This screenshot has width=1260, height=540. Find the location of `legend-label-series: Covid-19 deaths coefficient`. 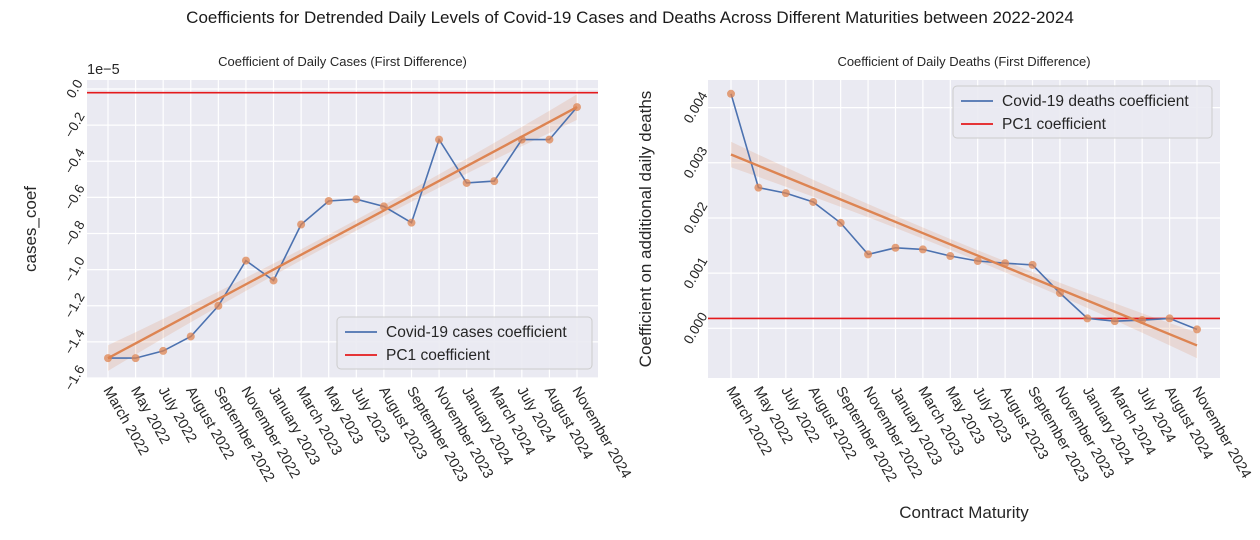

legend-label-series: Covid-19 deaths coefficient is located at coordinates (1095, 101).